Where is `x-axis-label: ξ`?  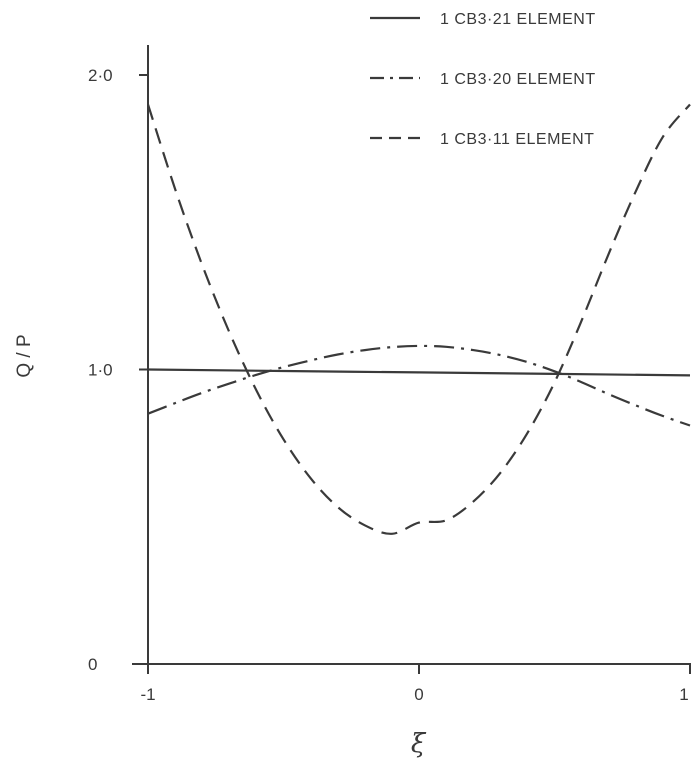 x-axis-label: ξ is located at coordinates (419, 744).